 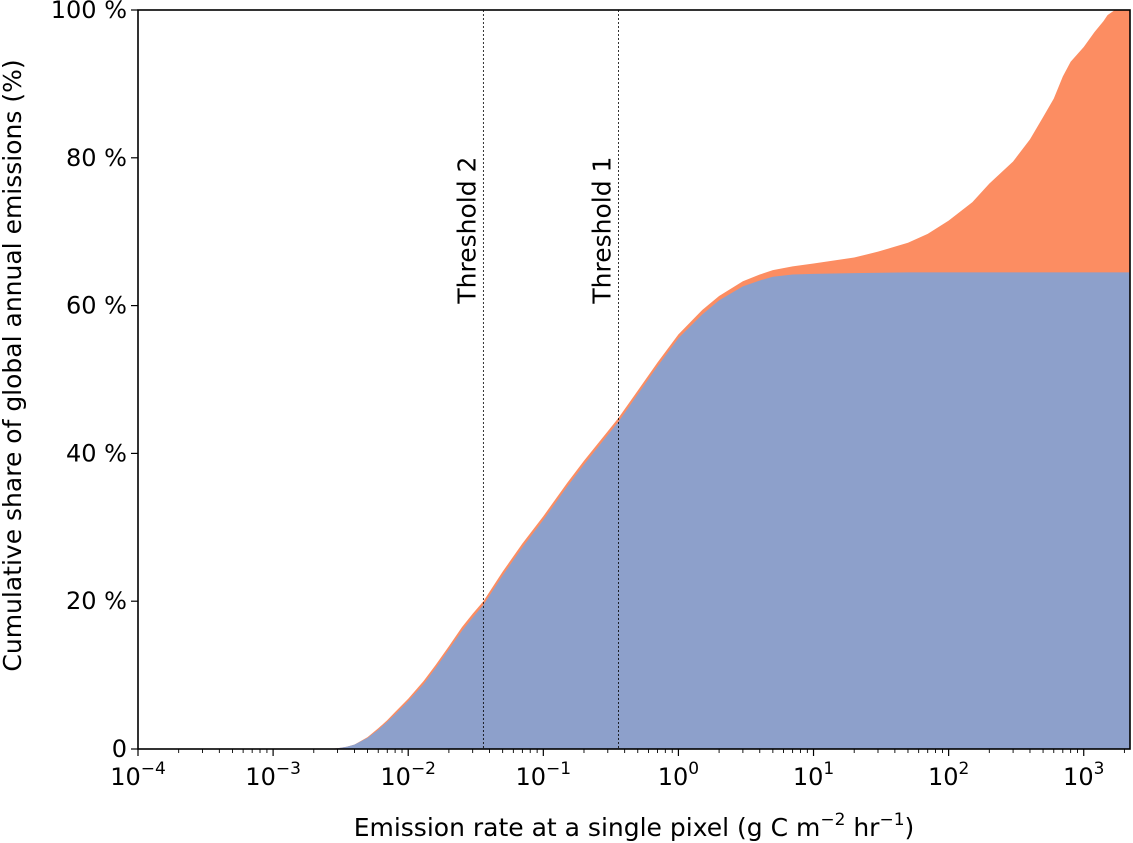 I want to click on threshold-label-1: Threshold 1, so click(x=601, y=231).